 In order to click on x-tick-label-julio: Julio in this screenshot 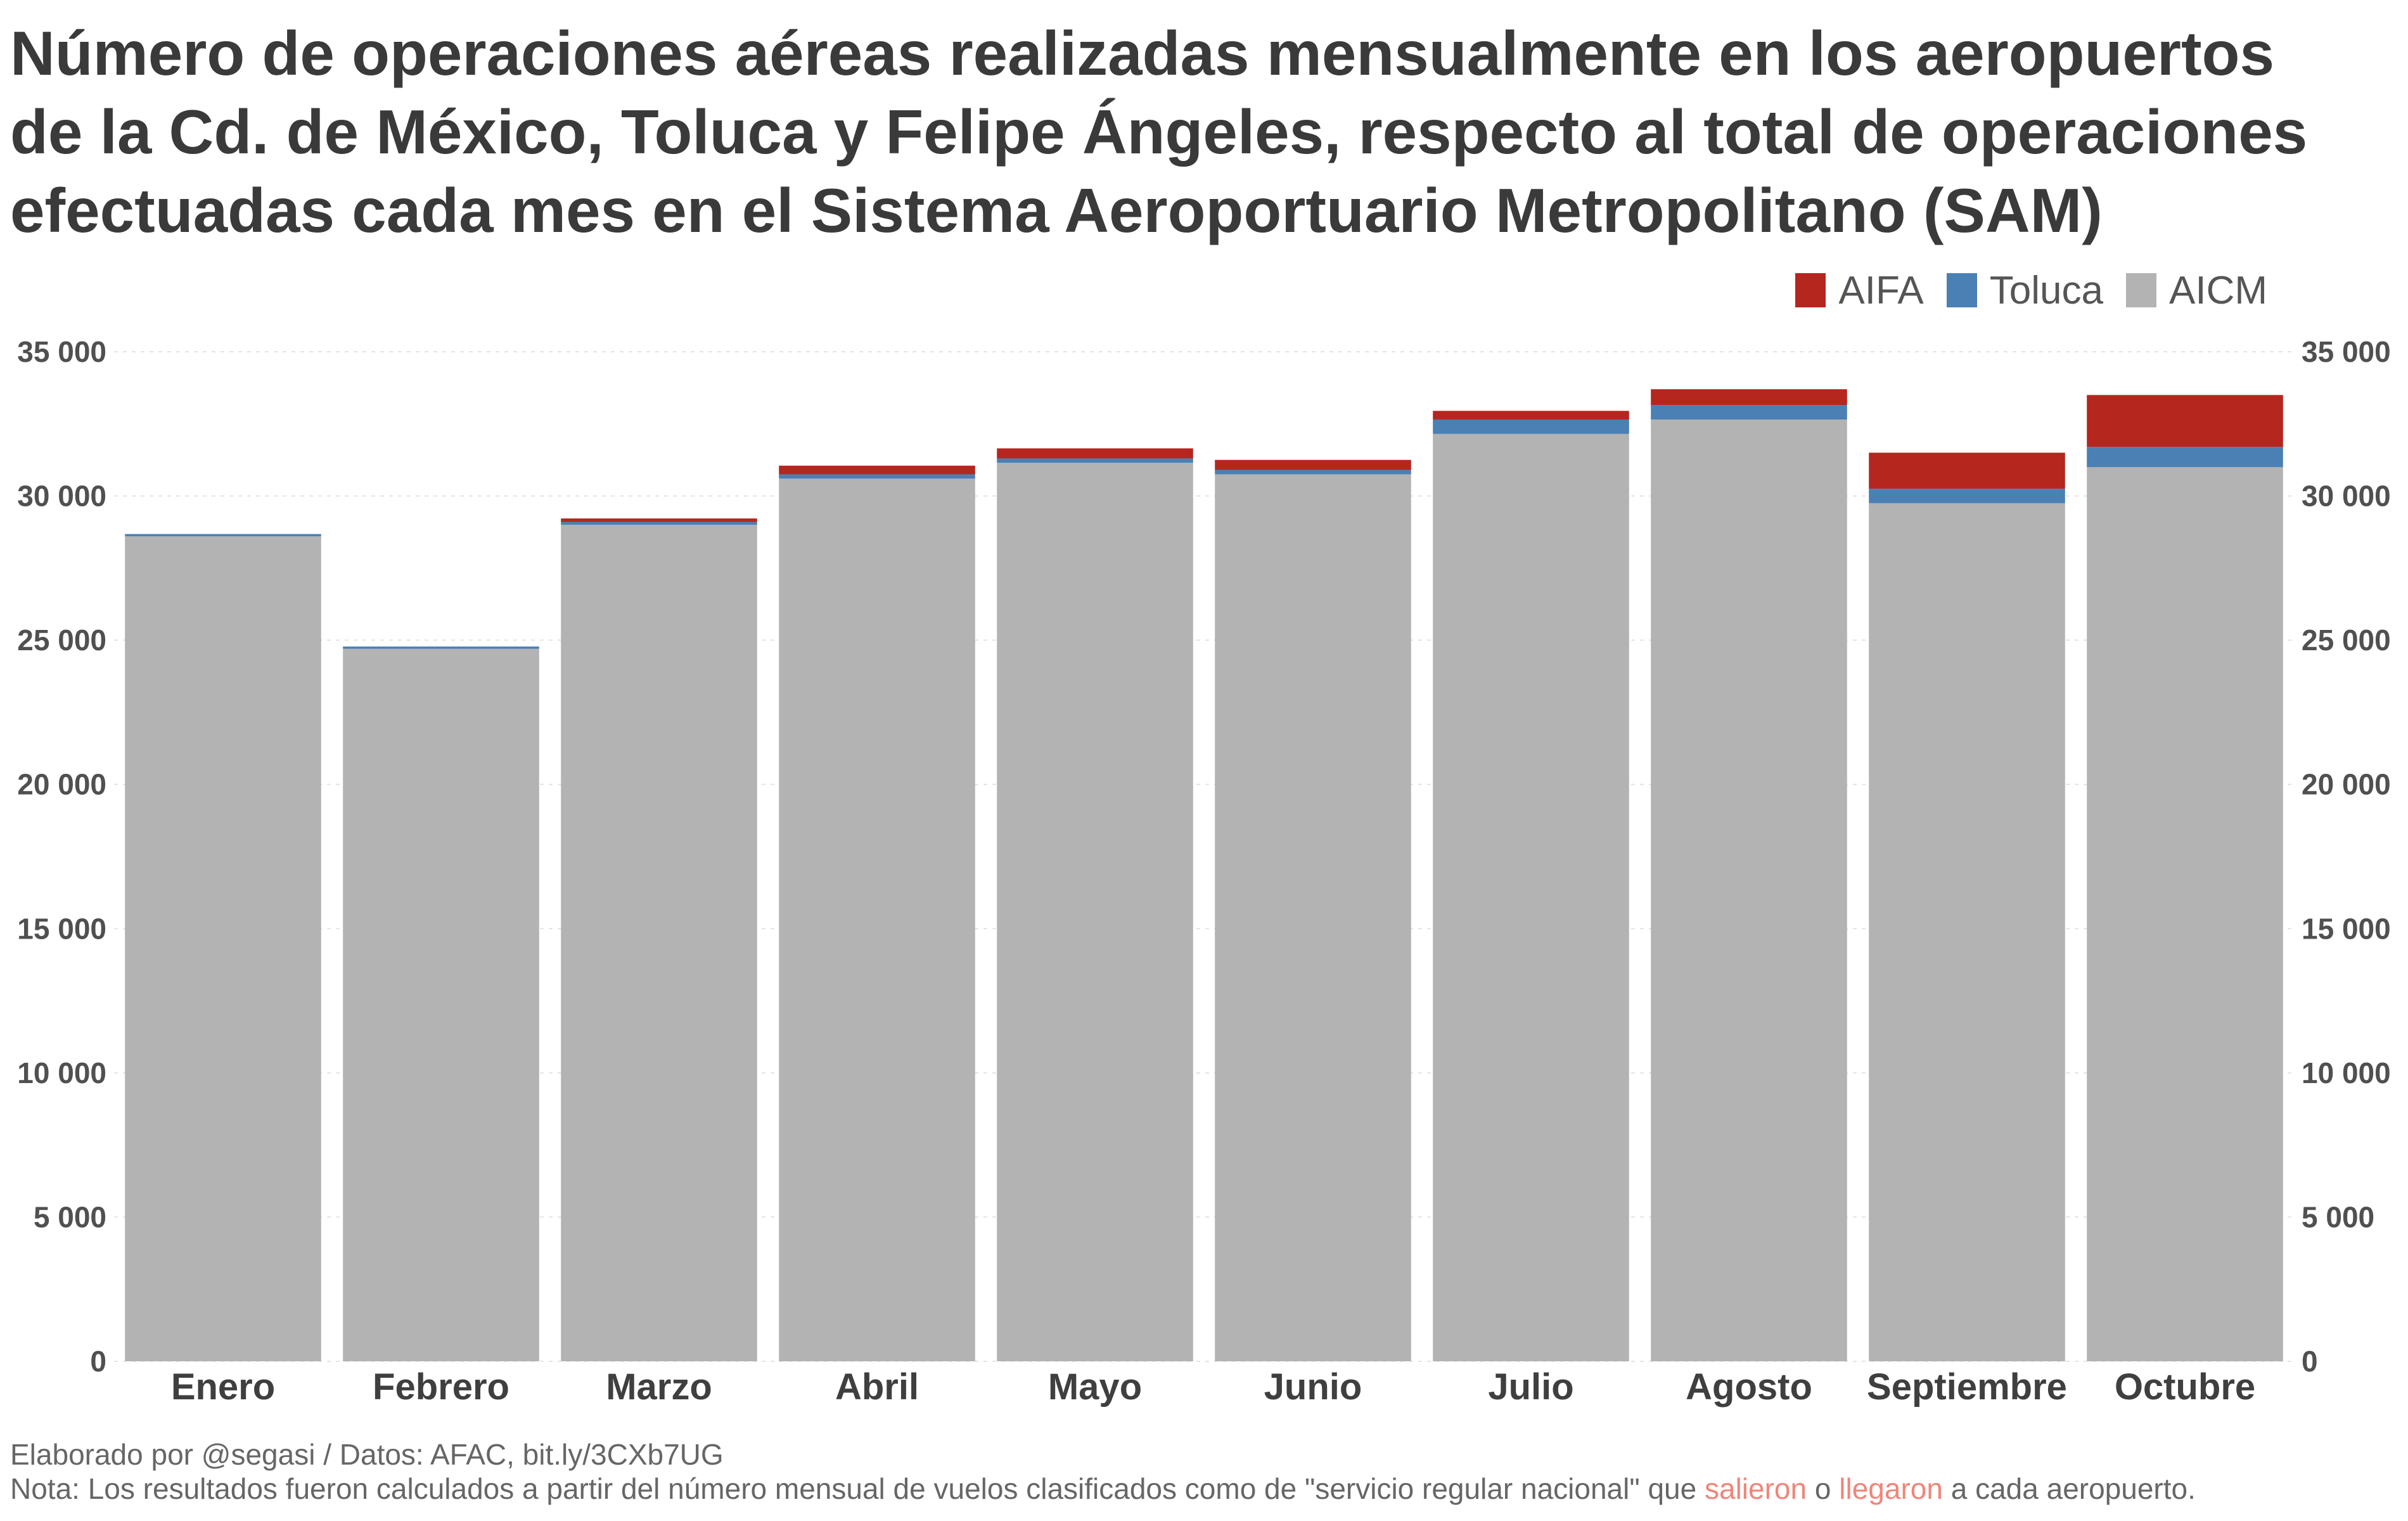, I will do `click(1530, 1387)`.